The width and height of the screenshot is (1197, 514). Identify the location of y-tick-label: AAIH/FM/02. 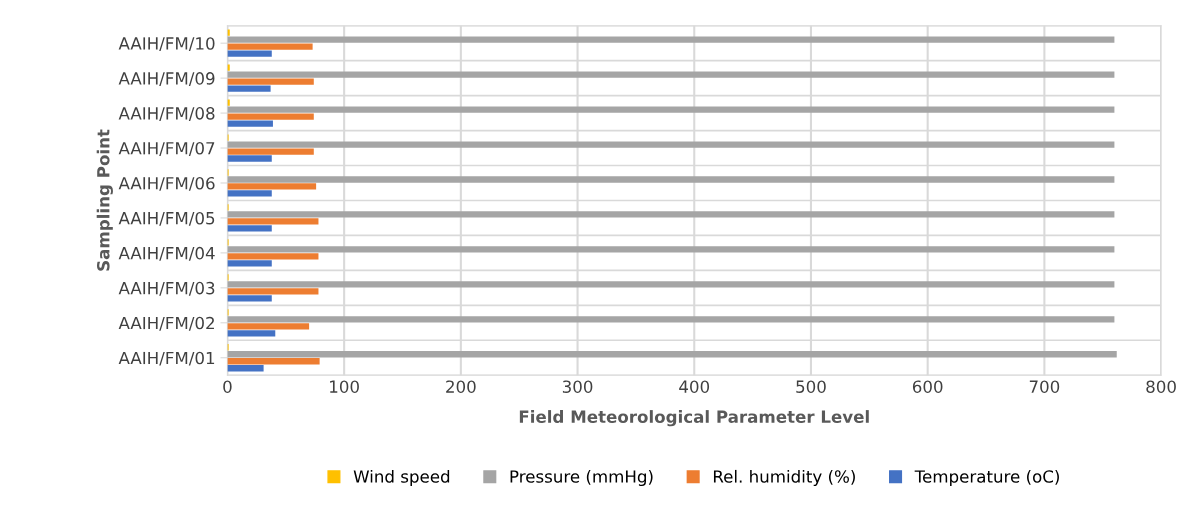
(166, 323).